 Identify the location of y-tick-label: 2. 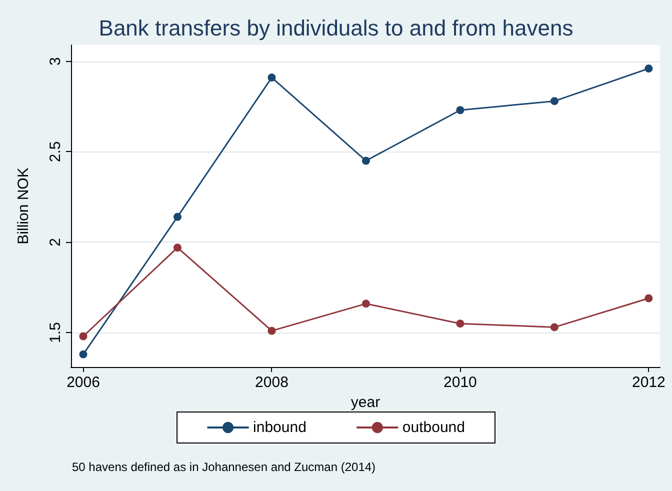
(55, 242).